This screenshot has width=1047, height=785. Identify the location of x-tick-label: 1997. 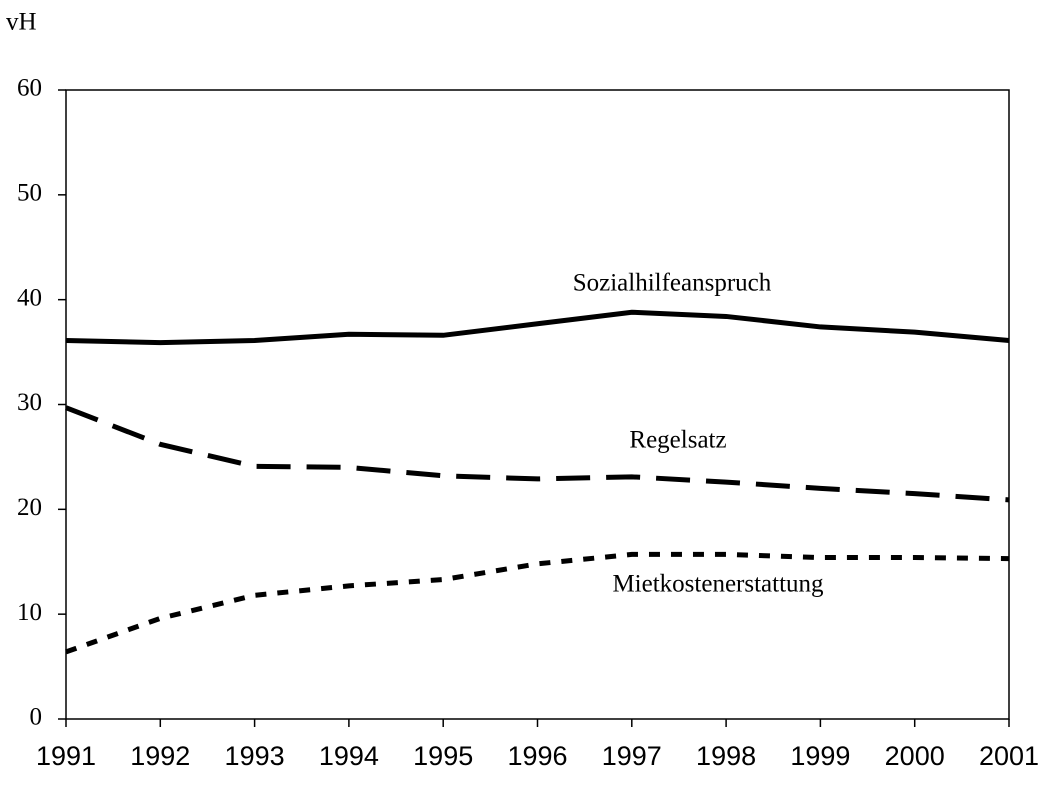
(632, 756).